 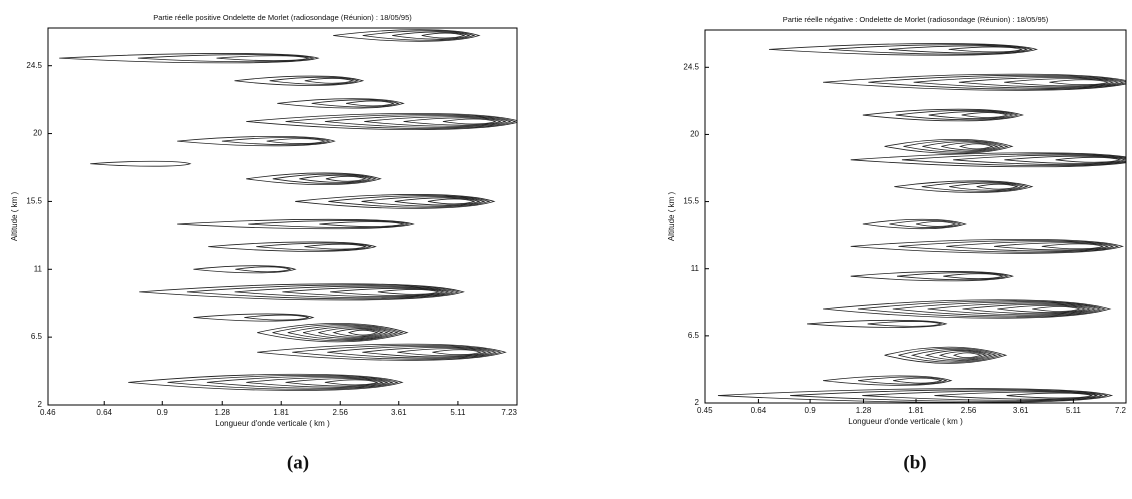 I want to click on x-tick-label: 7.2, so click(x=1121, y=410).